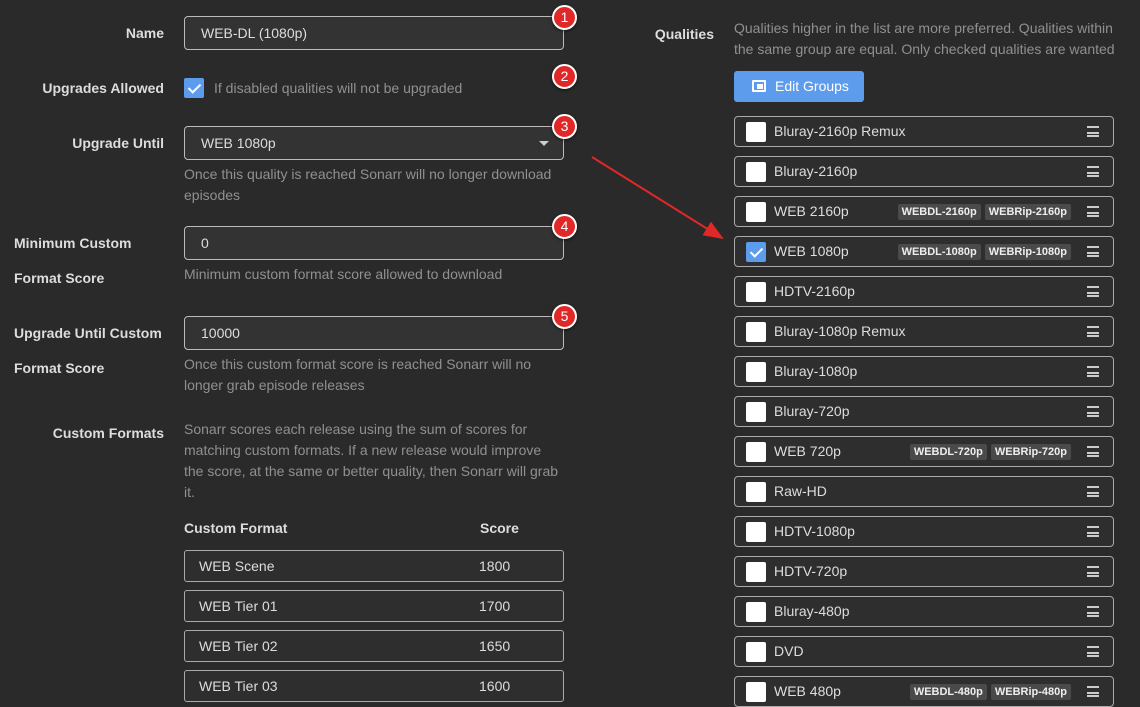  I want to click on custom-format-score: 1650, so click(495, 646).